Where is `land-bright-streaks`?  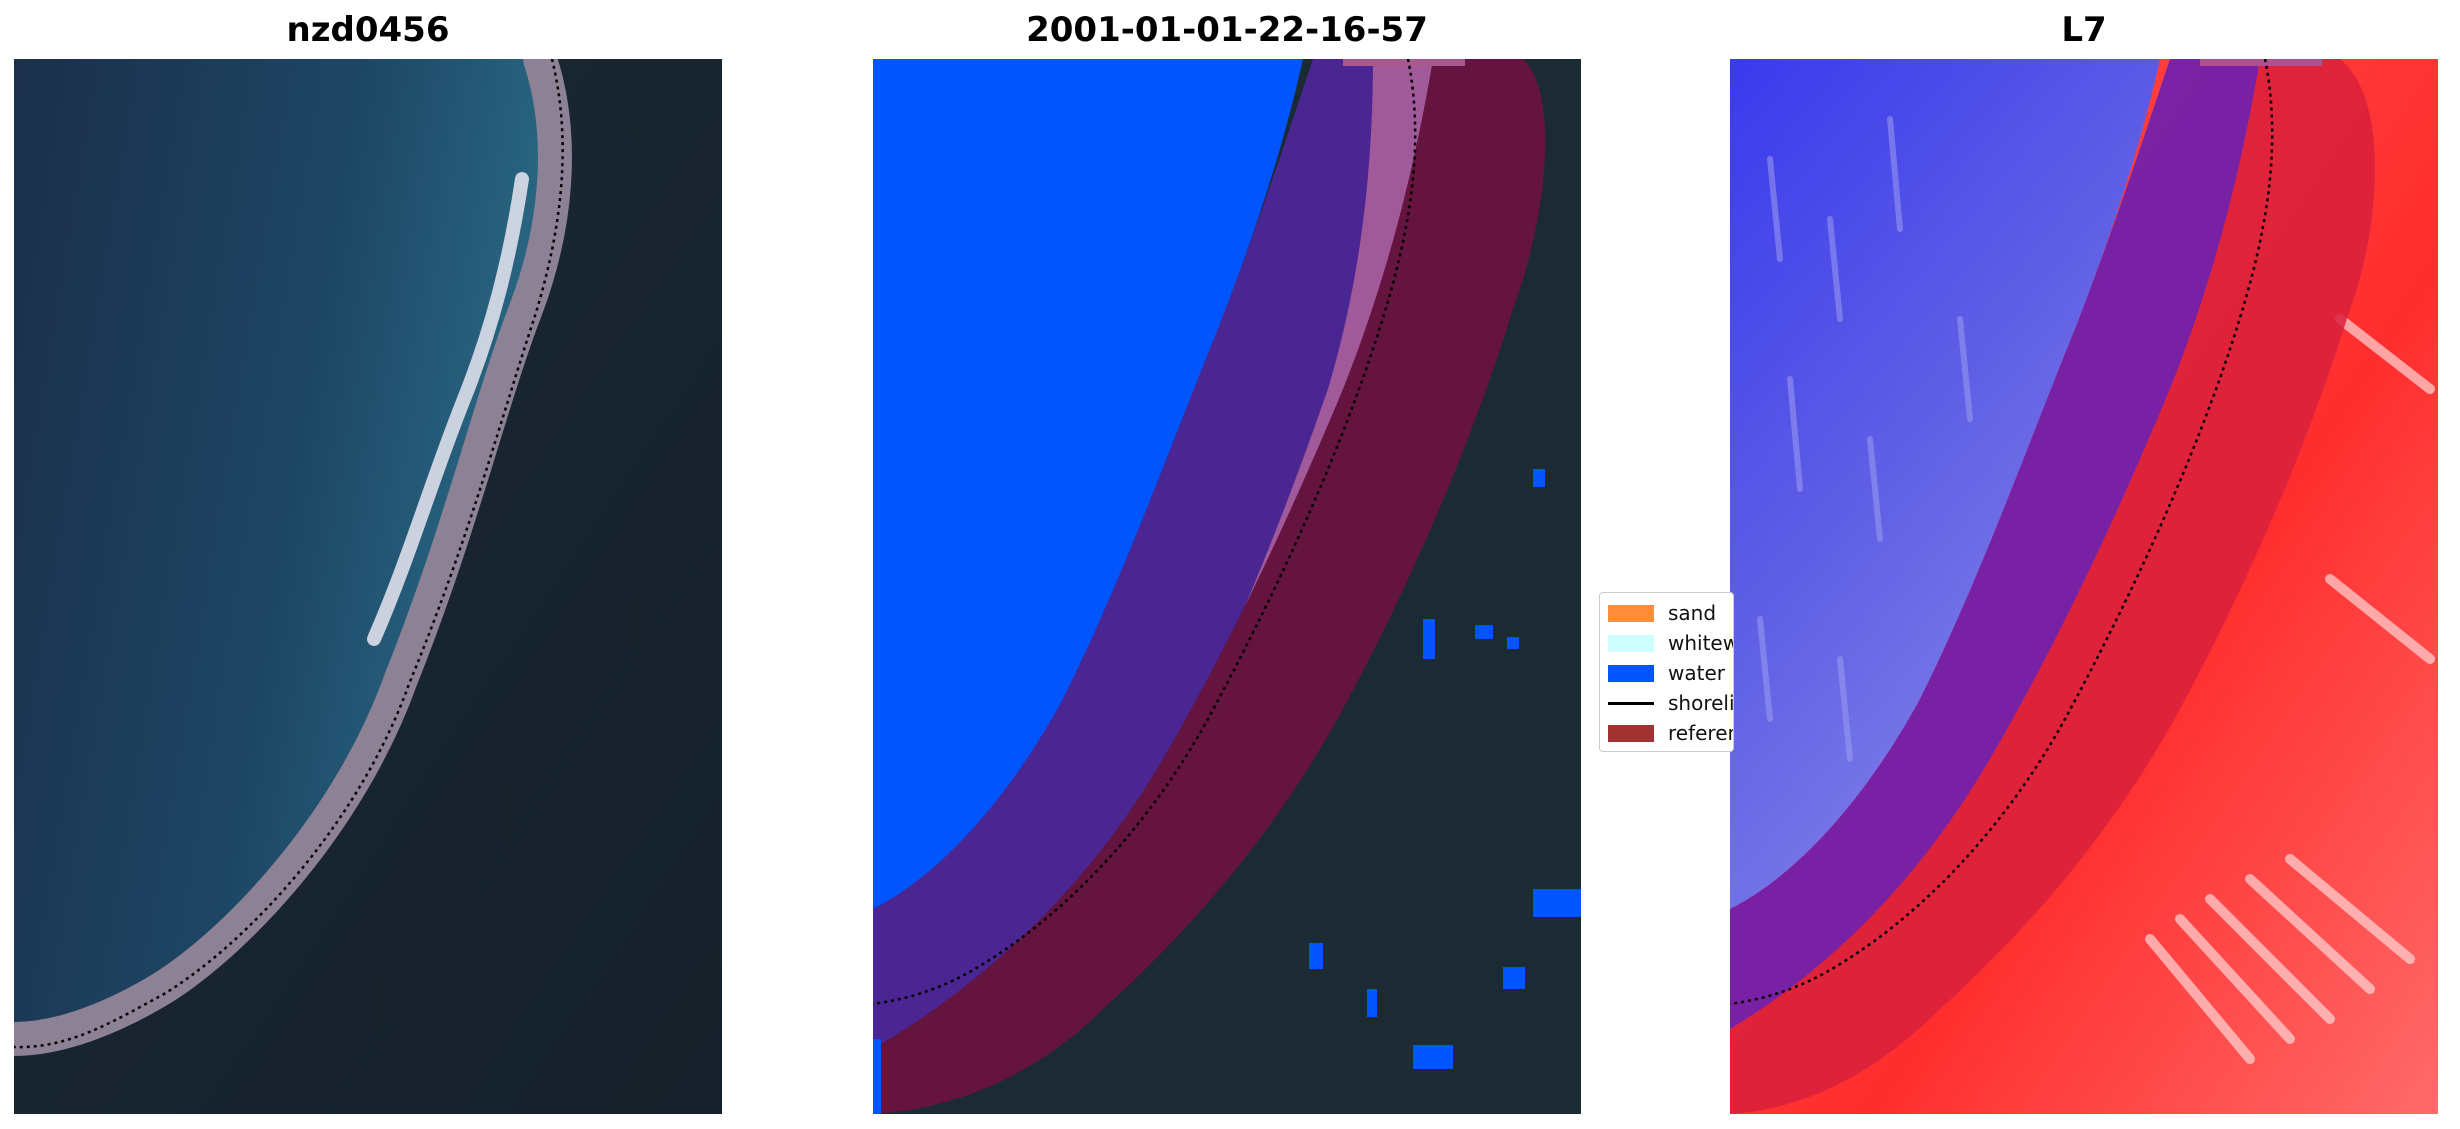 land-bright-streaks is located at coordinates (2290, 689).